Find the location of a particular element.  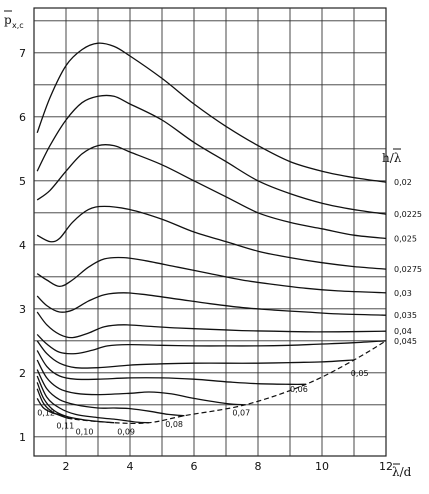

curve-label-0-03: 0,03 is located at coordinates (403, 293).